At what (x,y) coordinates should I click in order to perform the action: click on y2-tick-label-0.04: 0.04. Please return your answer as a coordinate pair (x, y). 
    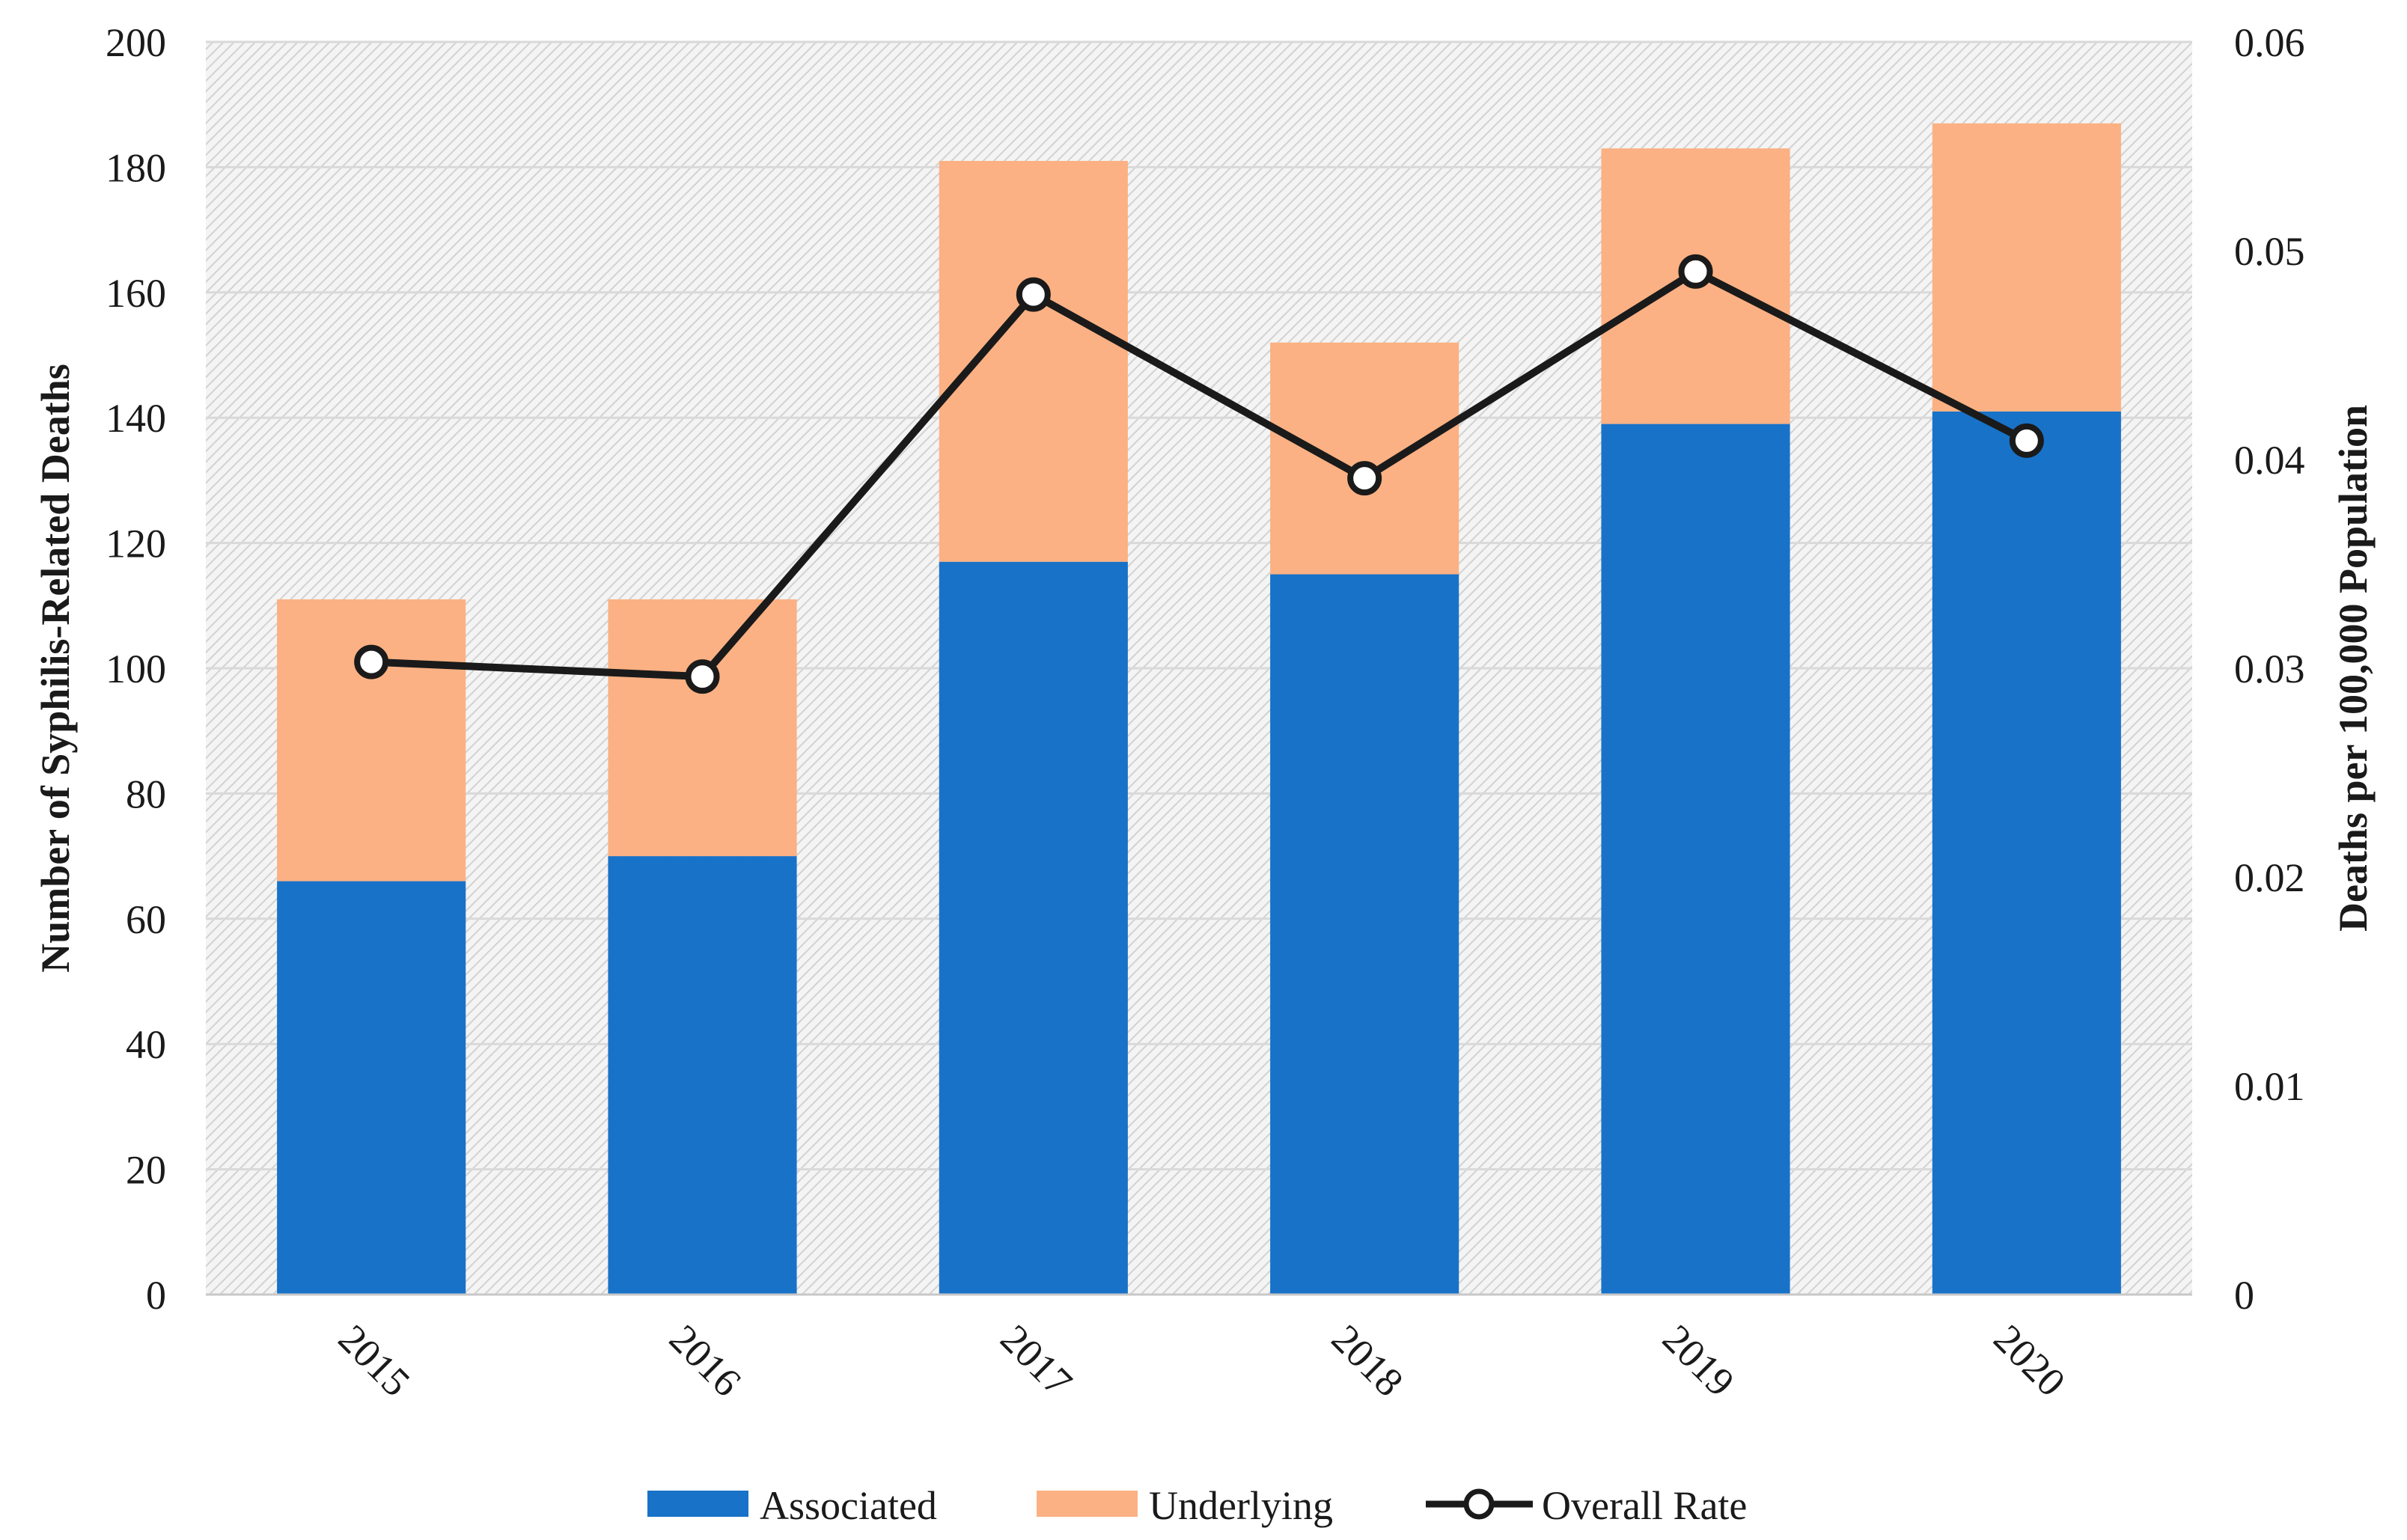
    Looking at the image, I should click on (2269, 460).